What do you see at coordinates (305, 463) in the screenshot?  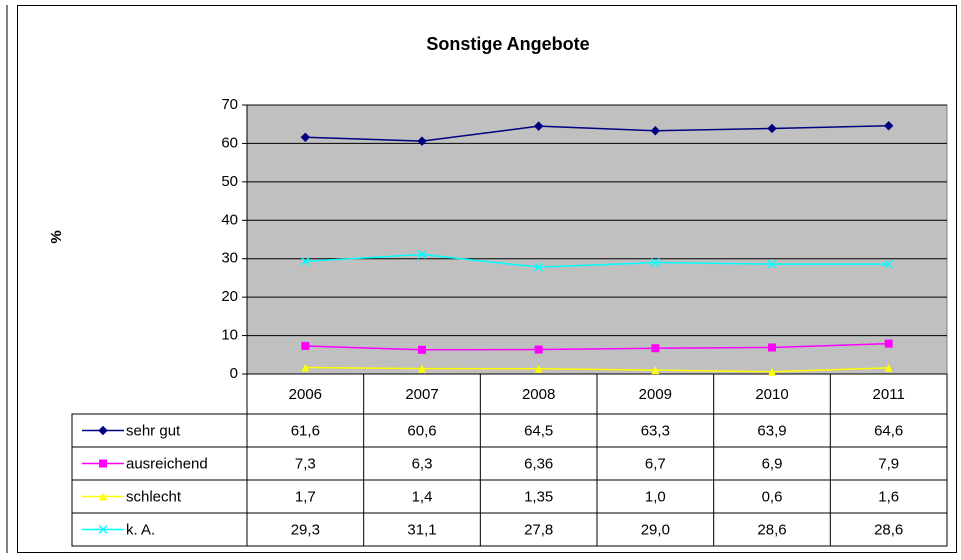 I see `table-value: 7,3` at bounding box center [305, 463].